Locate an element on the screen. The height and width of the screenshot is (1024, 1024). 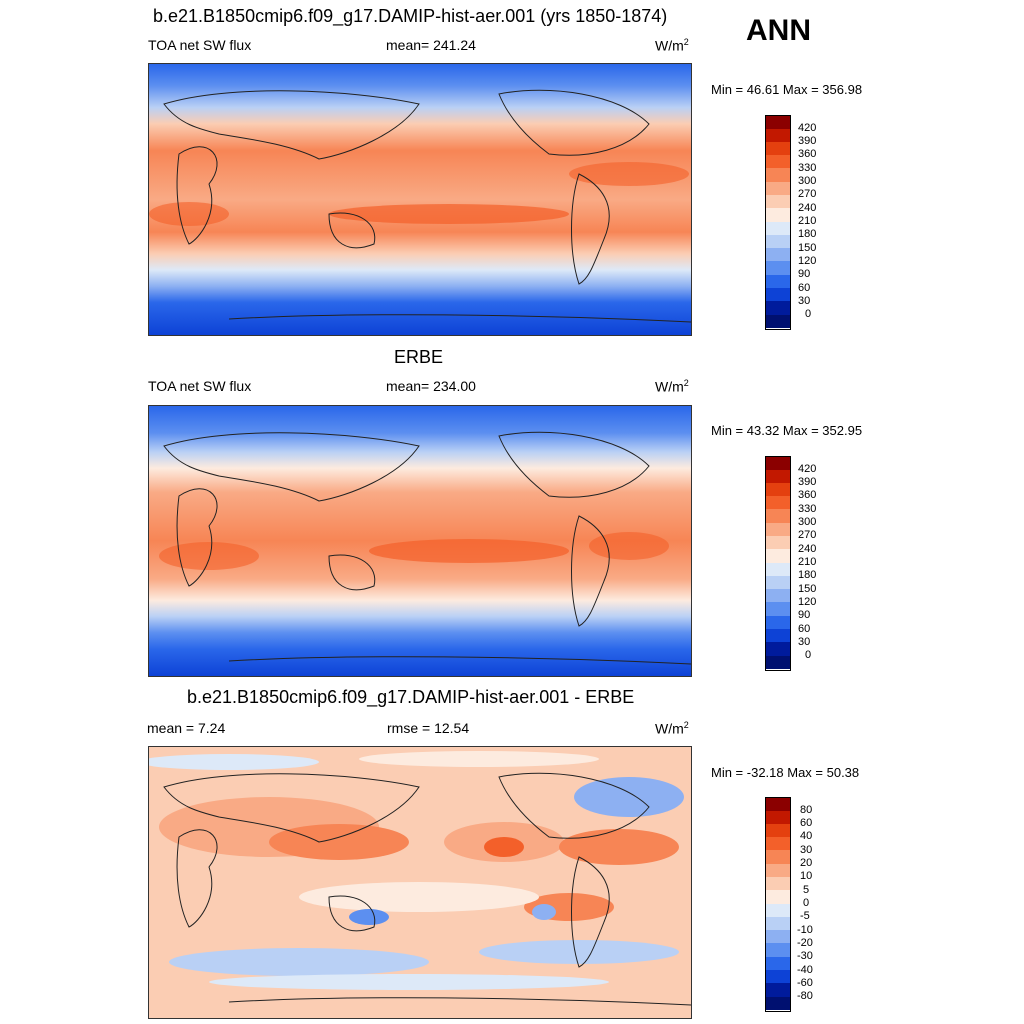
panel-3-colorbar is located at coordinates (778, 904).